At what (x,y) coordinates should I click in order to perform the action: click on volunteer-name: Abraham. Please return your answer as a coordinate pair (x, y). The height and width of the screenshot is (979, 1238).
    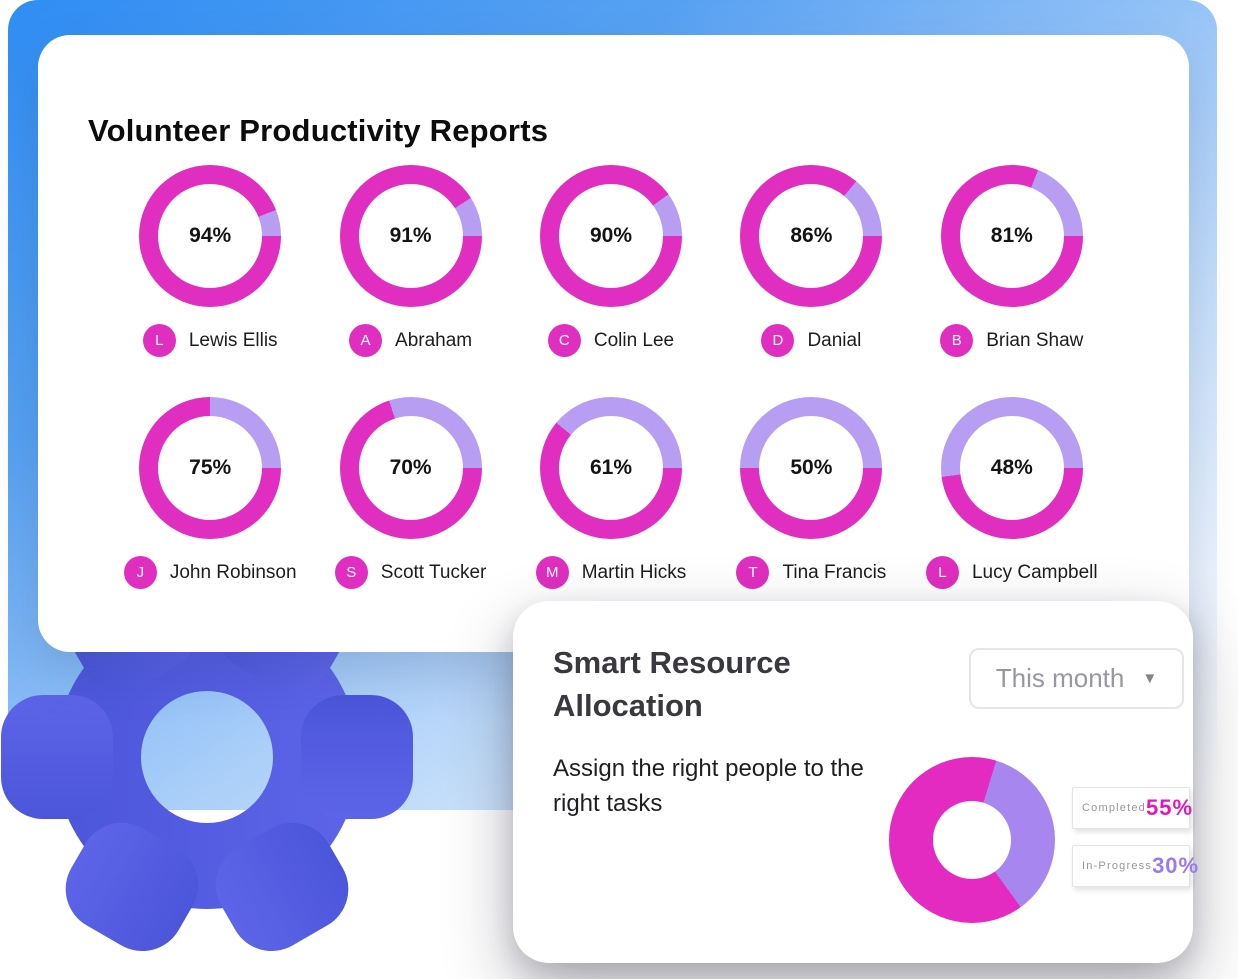
    Looking at the image, I should click on (434, 340).